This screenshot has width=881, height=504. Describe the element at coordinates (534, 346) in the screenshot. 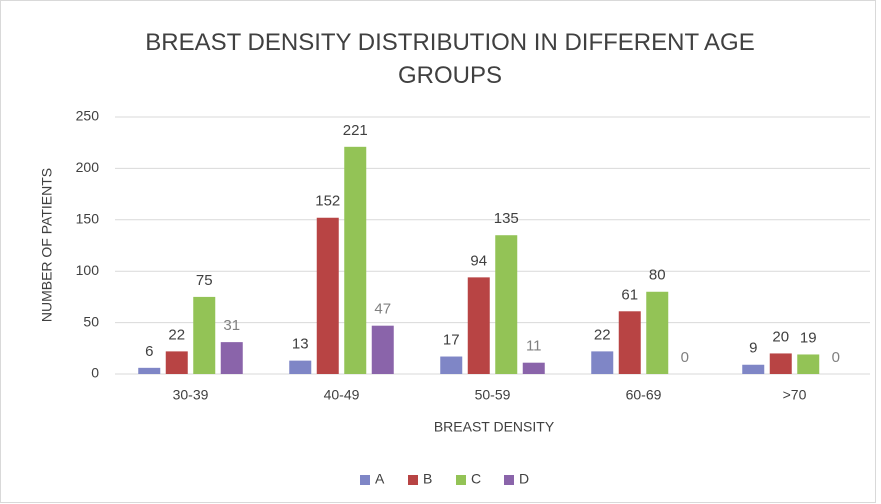

I see `data-label: 11` at that location.